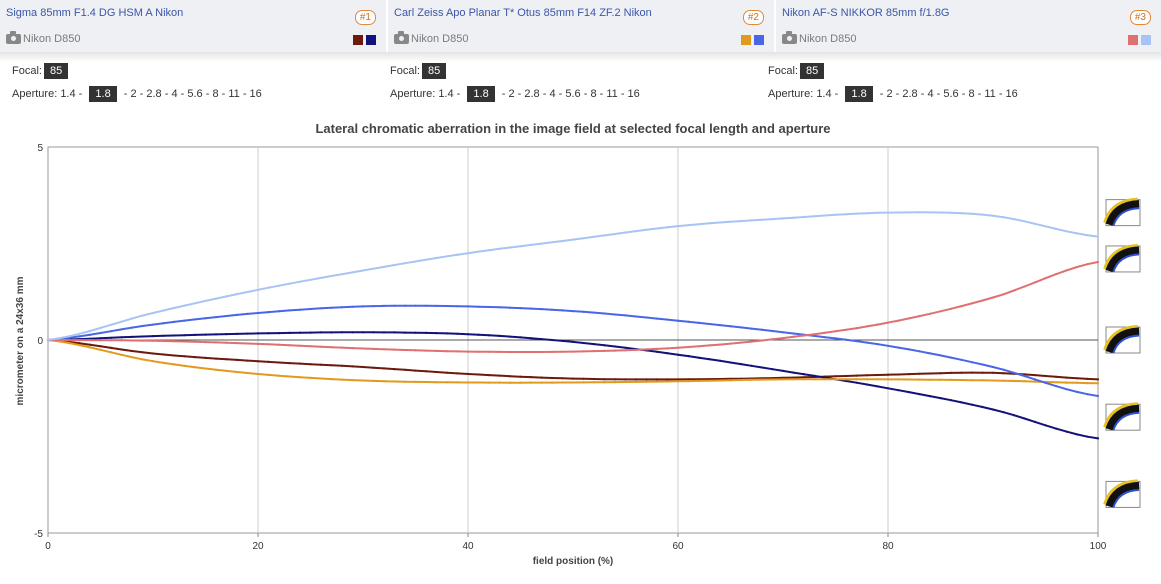 The image size is (1161, 584). Describe the element at coordinates (1122, 494) in the screenshot. I see `ca-sample-icon` at that location.